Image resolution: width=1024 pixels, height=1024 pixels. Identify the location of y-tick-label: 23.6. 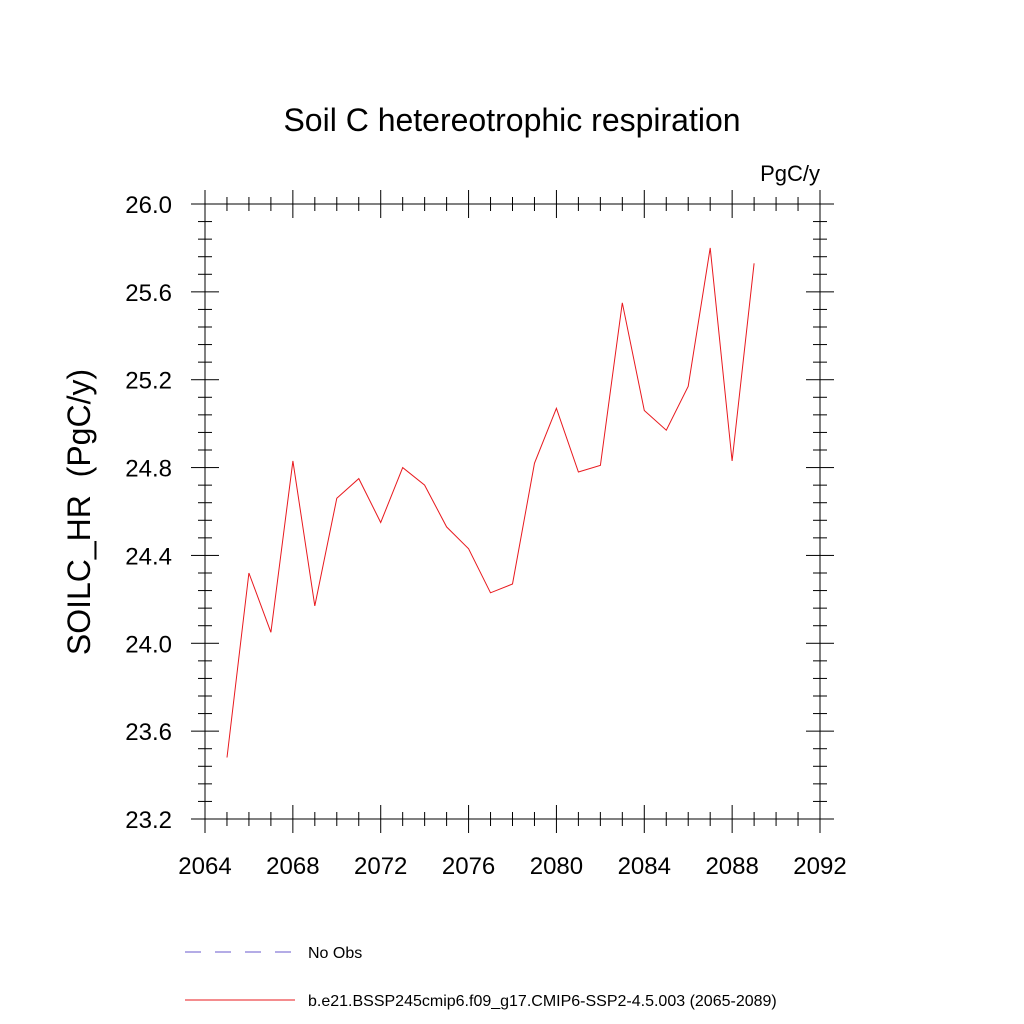
(148, 732).